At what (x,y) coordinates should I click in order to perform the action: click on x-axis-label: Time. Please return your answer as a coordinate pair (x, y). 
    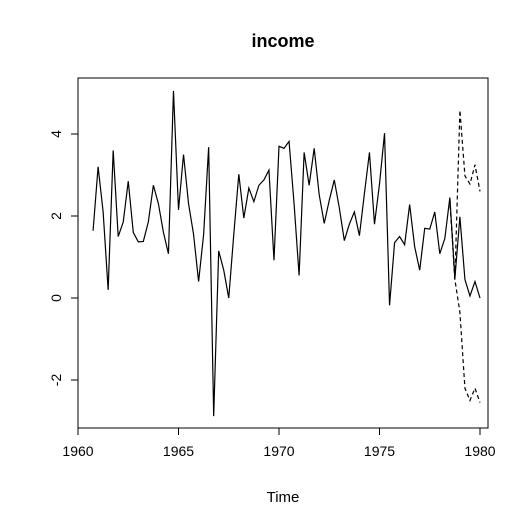
    Looking at the image, I should click on (283, 497).